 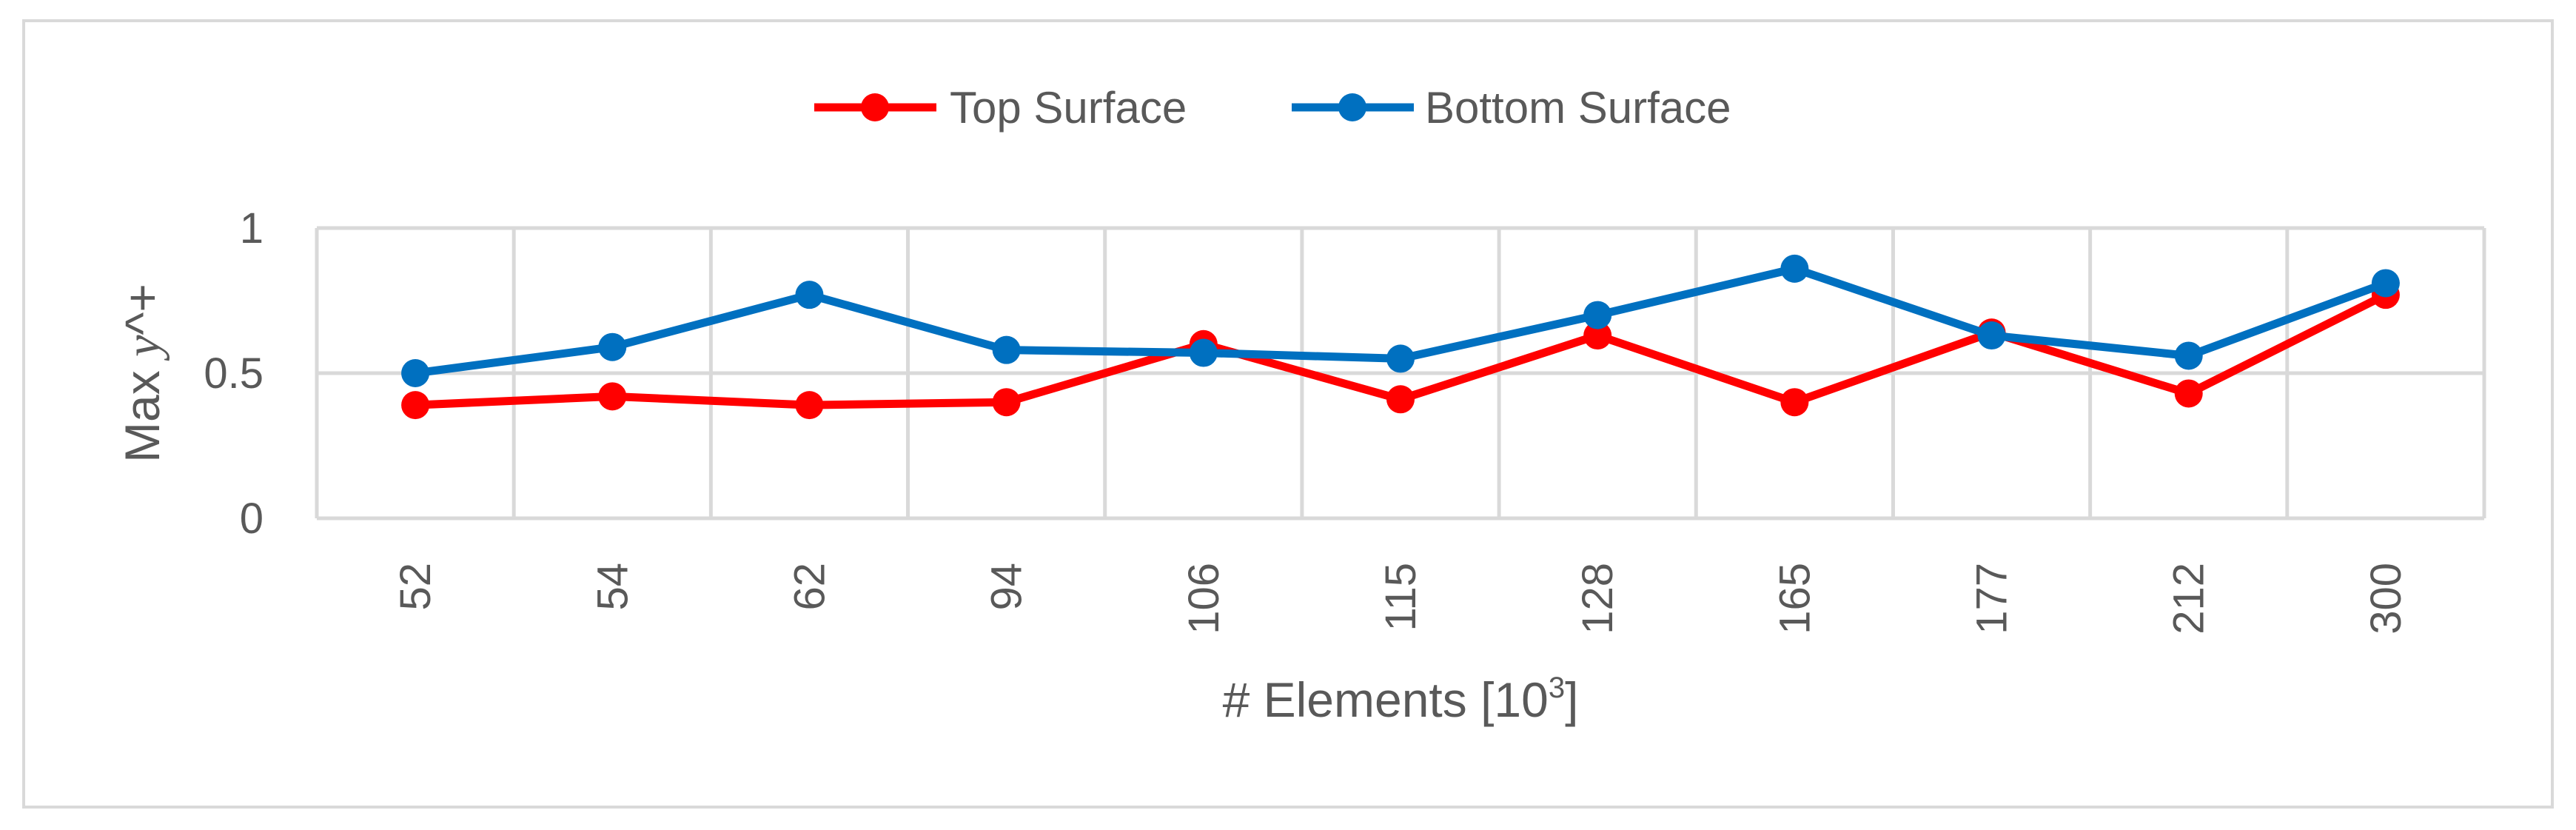 I want to click on y-tick-labels: 00.51, so click(x=234, y=374).